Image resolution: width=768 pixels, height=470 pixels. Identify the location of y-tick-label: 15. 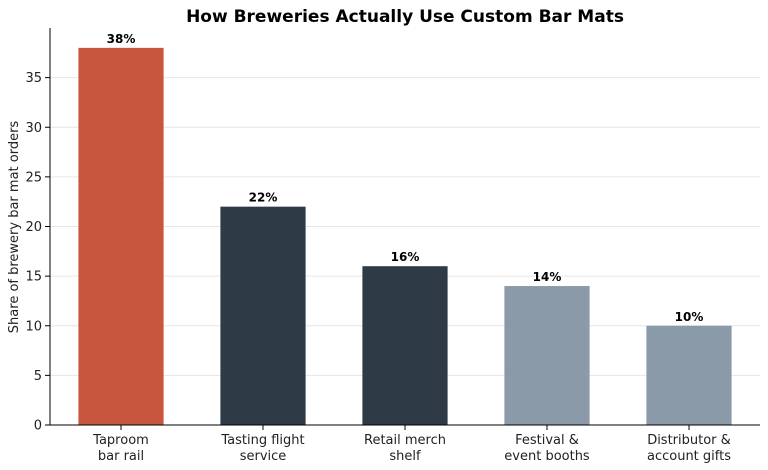
(33, 277).